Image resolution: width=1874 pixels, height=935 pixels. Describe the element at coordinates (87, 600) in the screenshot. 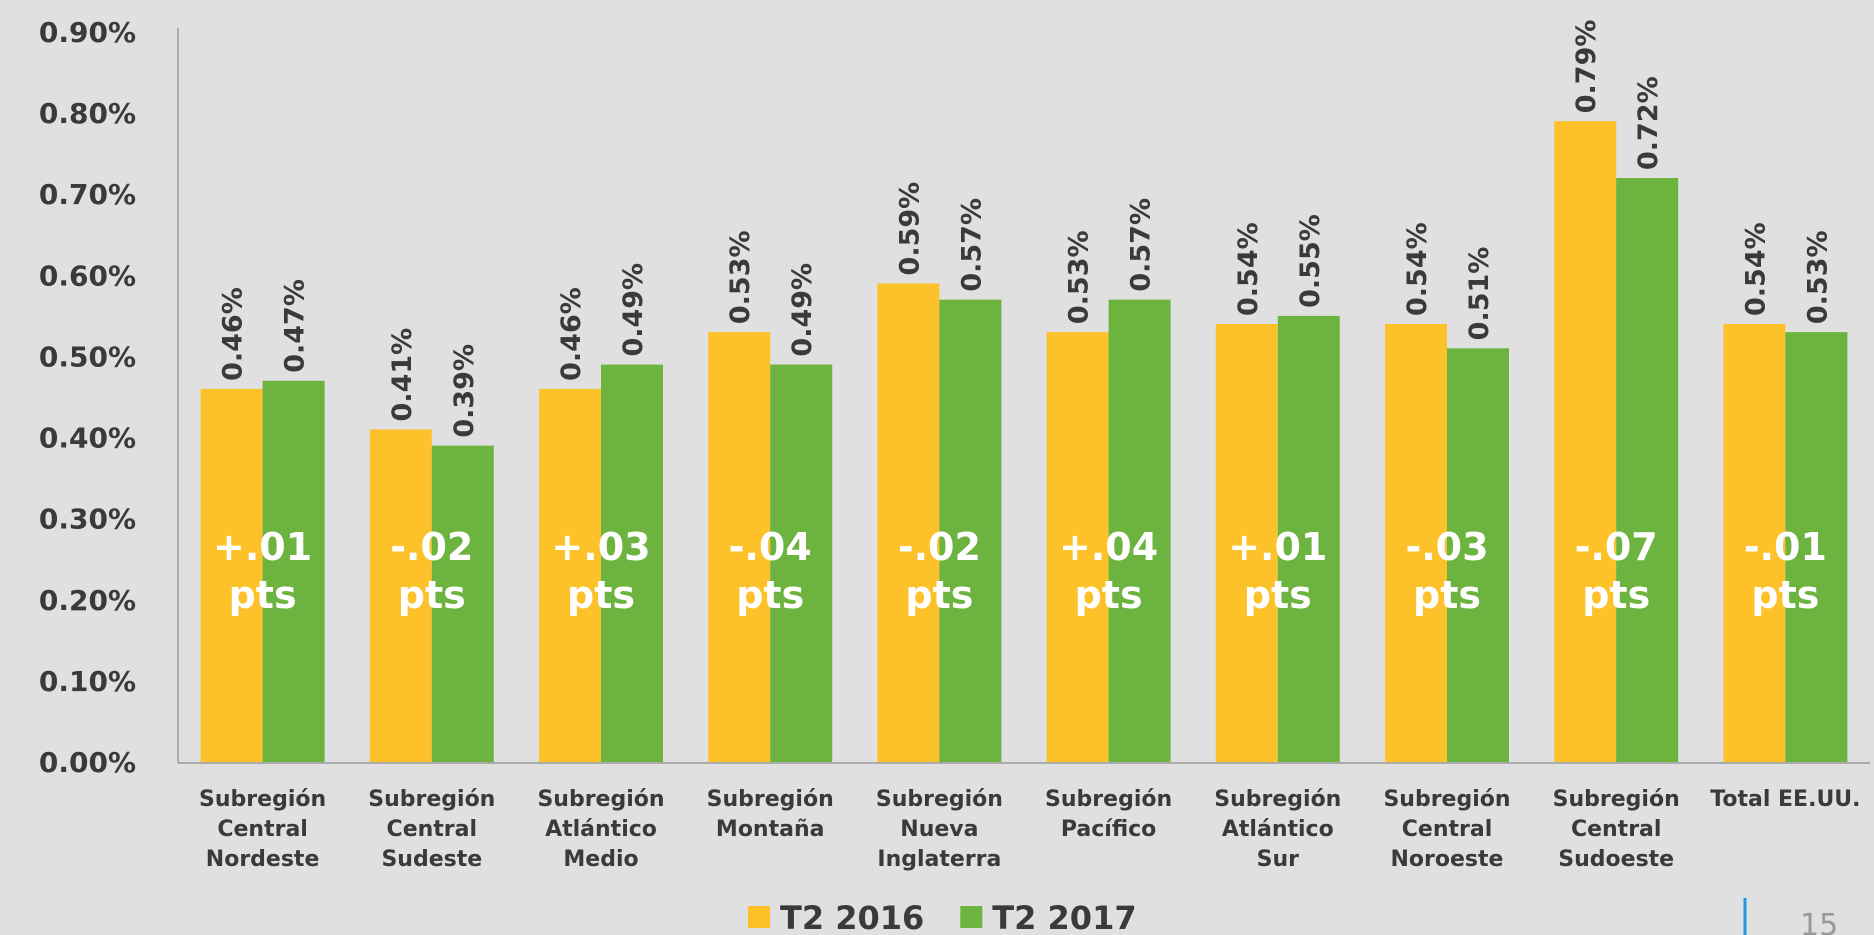

I see `y-tick-label: 0.20%` at that location.